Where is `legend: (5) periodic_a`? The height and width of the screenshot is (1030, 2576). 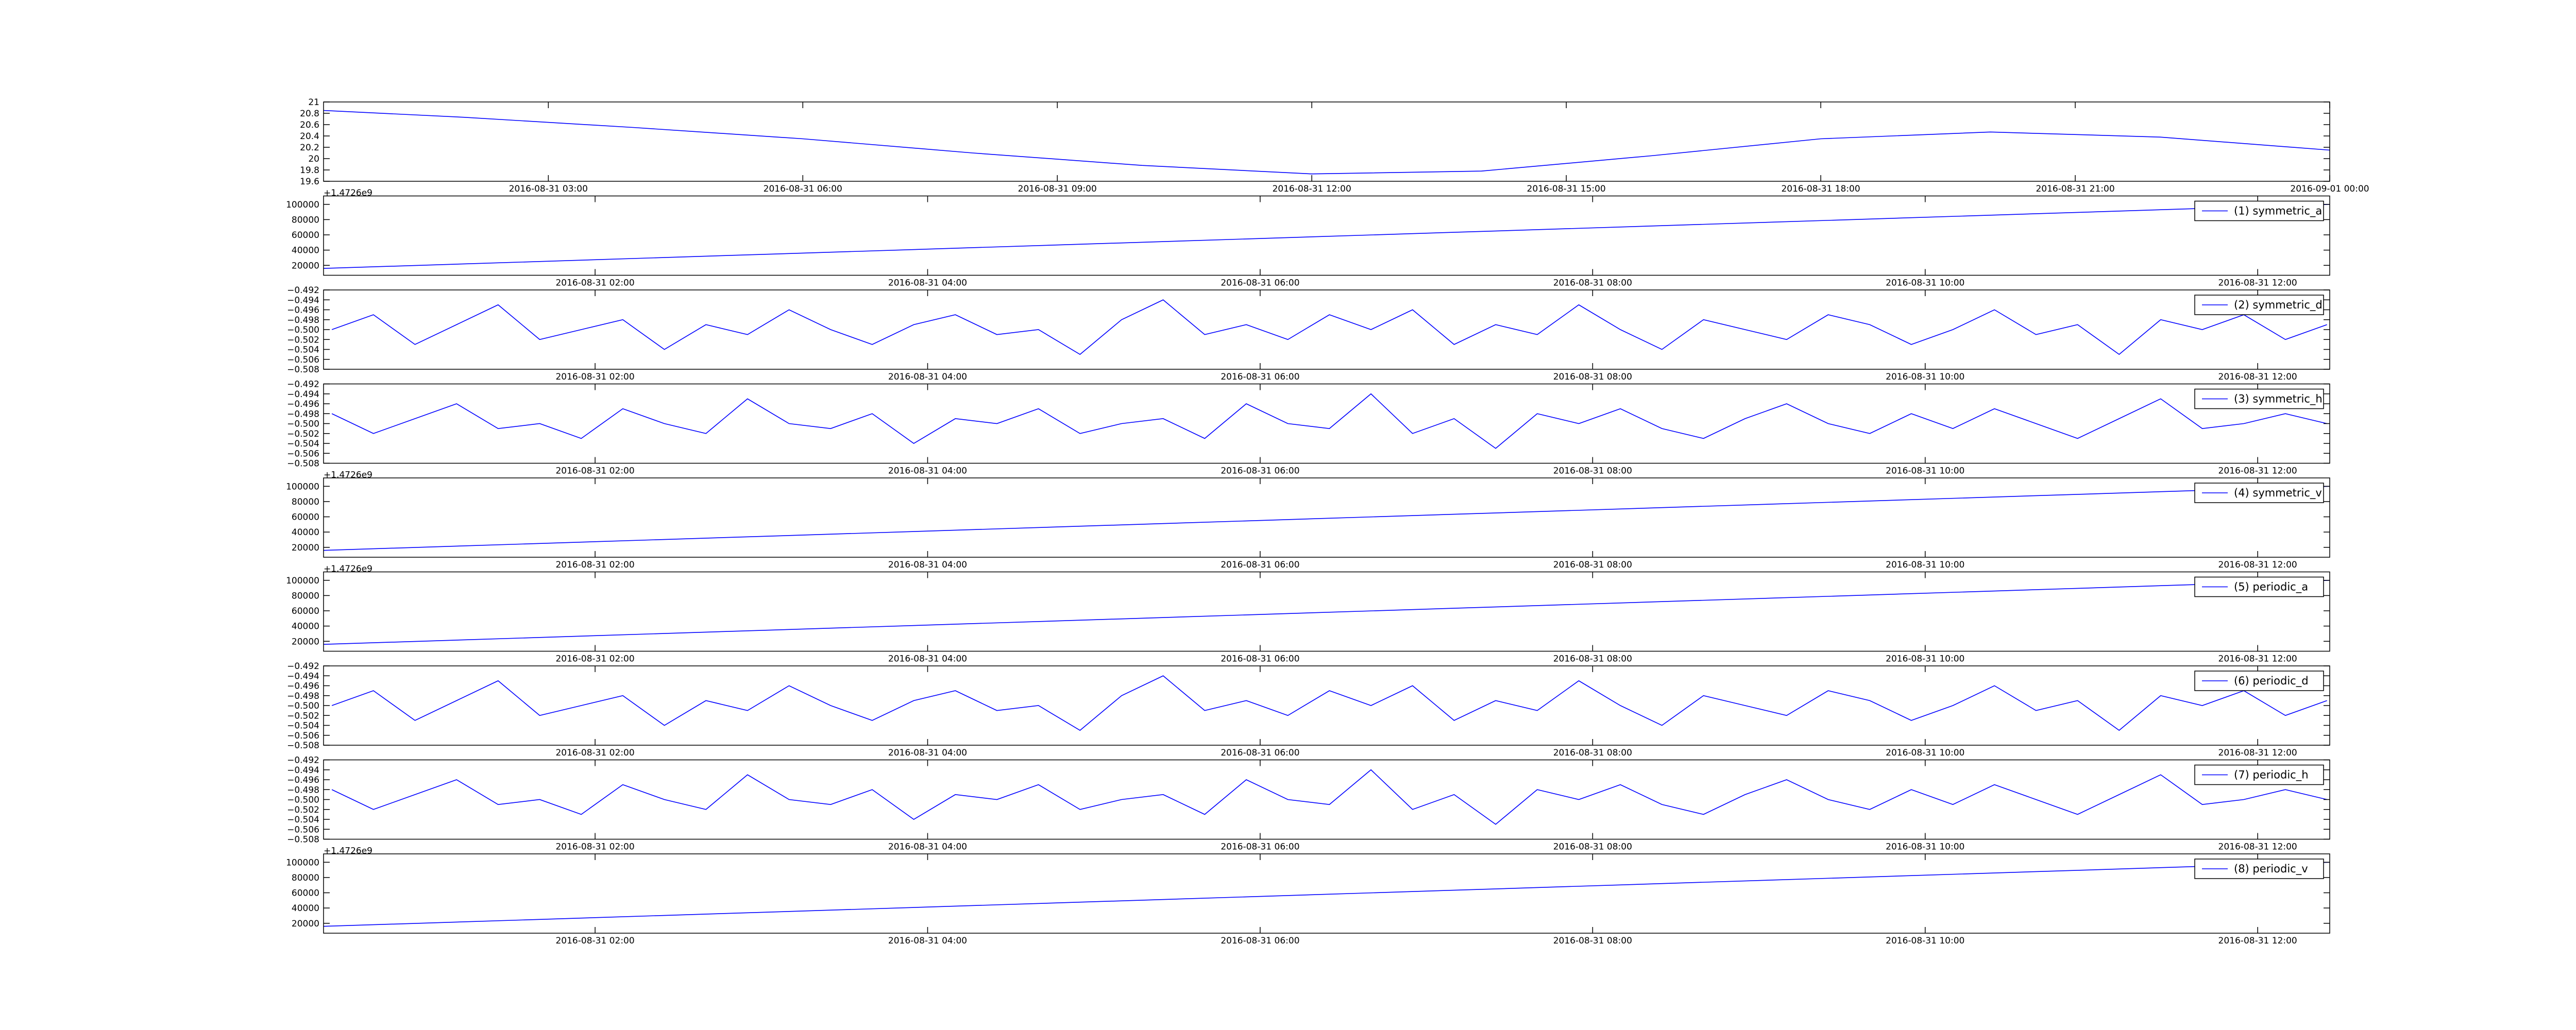
legend: (5) periodic_a is located at coordinates (2259, 586).